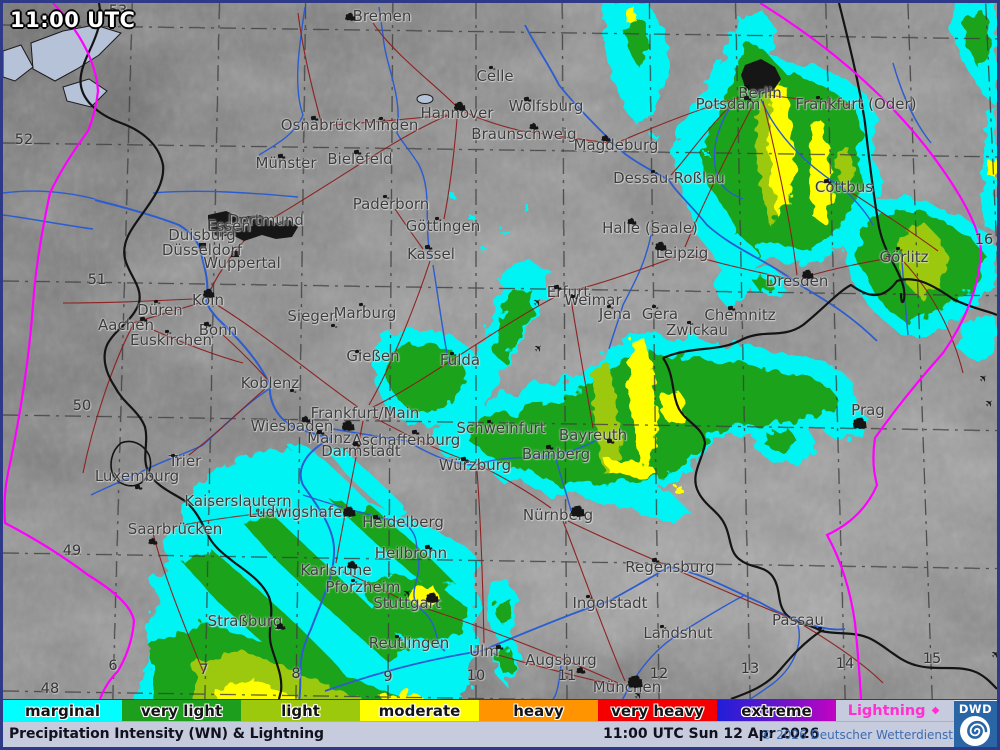 This screenshot has width=1000, height=750. I want to click on legend-item-very-heavy: very heavy, so click(657, 710).